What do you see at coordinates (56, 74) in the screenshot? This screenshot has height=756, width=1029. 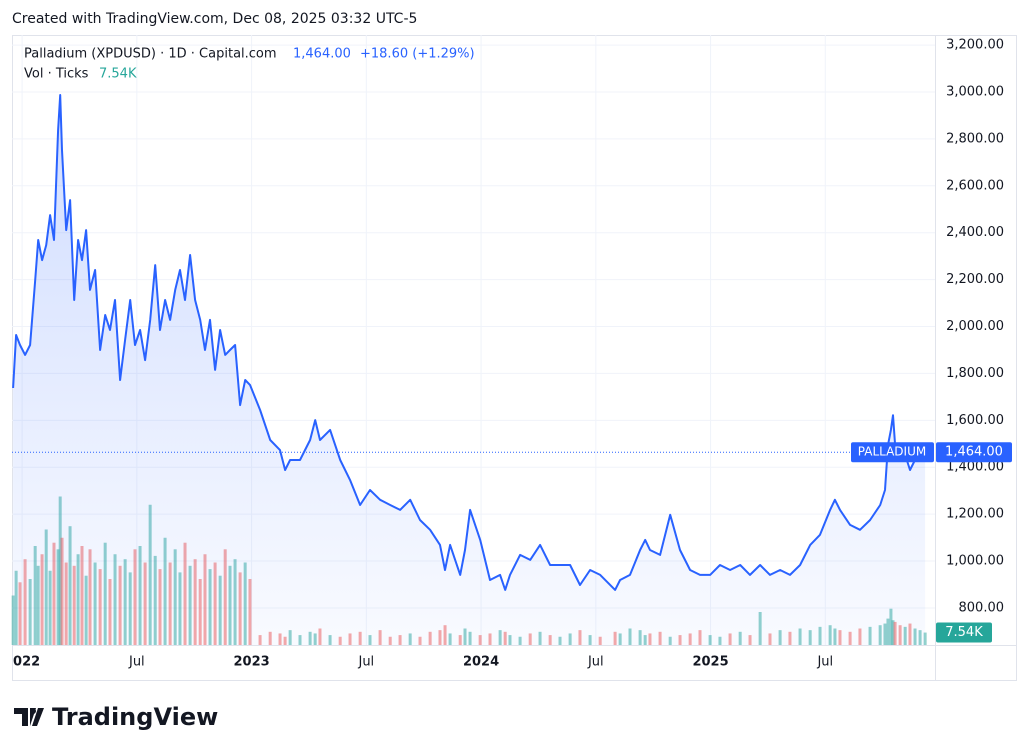 I see `legend-volume: Vol · Ticks` at bounding box center [56, 74].